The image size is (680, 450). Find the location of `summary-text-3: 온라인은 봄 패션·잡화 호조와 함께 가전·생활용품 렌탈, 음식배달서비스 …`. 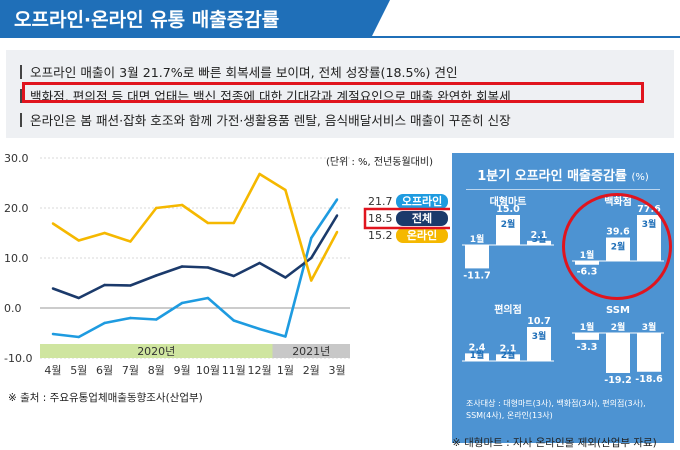

summary-text-3: 온라인은 봄 패션·잡화 호조와 함께 가전·생활용품 렌탈, 음식배달서비스 … is located at coordinates (270, 120).